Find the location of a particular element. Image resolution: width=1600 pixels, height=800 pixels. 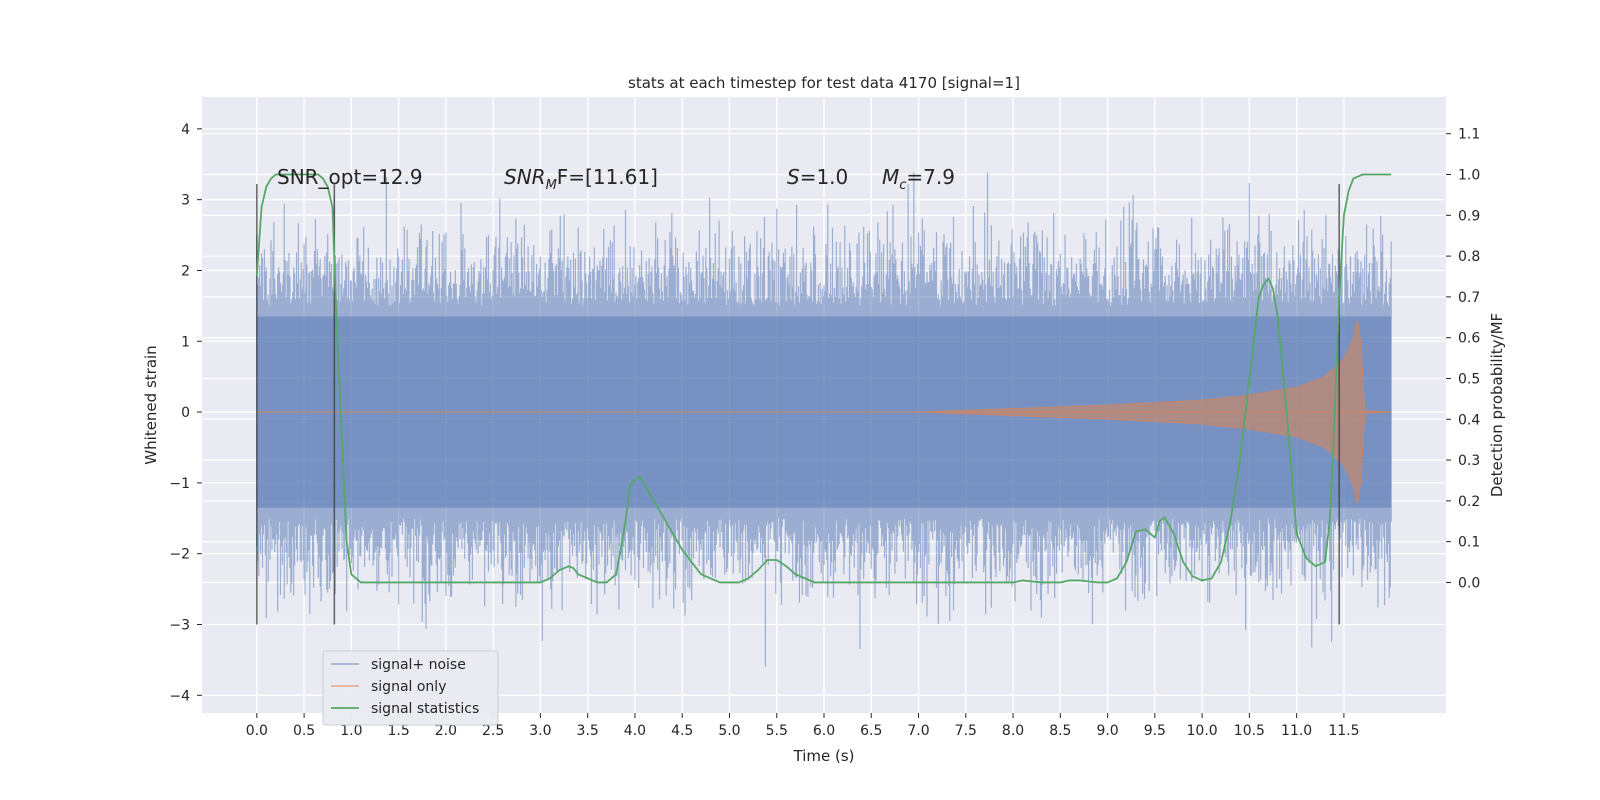

annotation-snr-mf-sub: M is located at coordinates (551, 185).